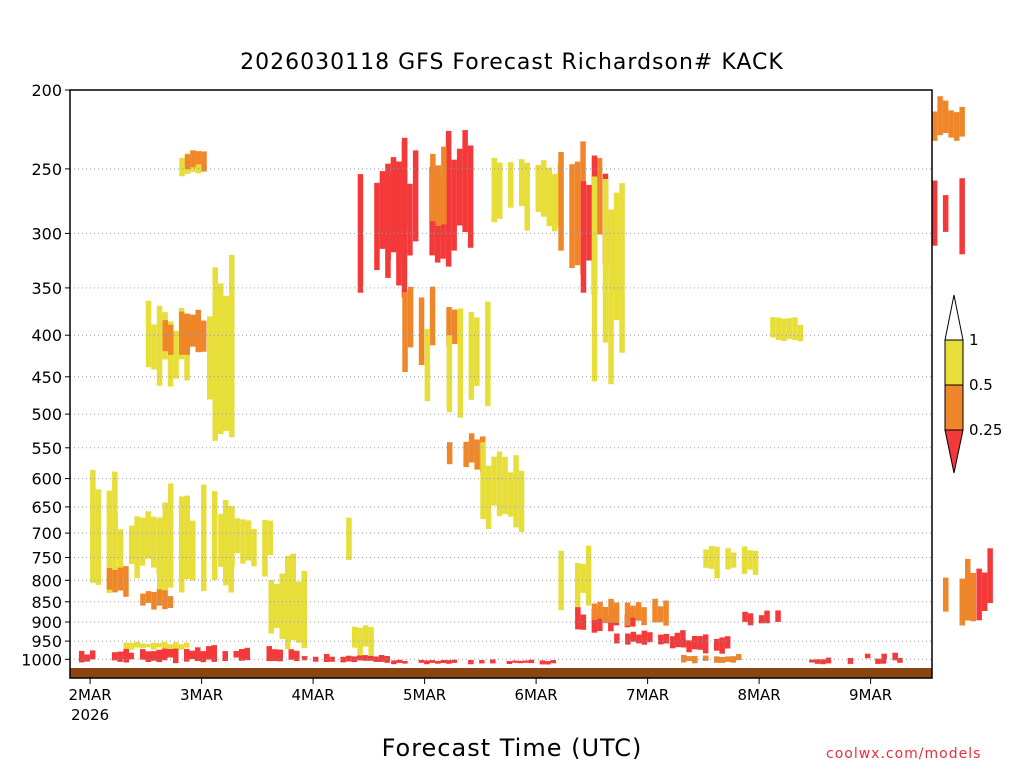 The width and height of the screenshot is (1024, 768). I want to click on legend-label: 0.25, so click(985, 430).